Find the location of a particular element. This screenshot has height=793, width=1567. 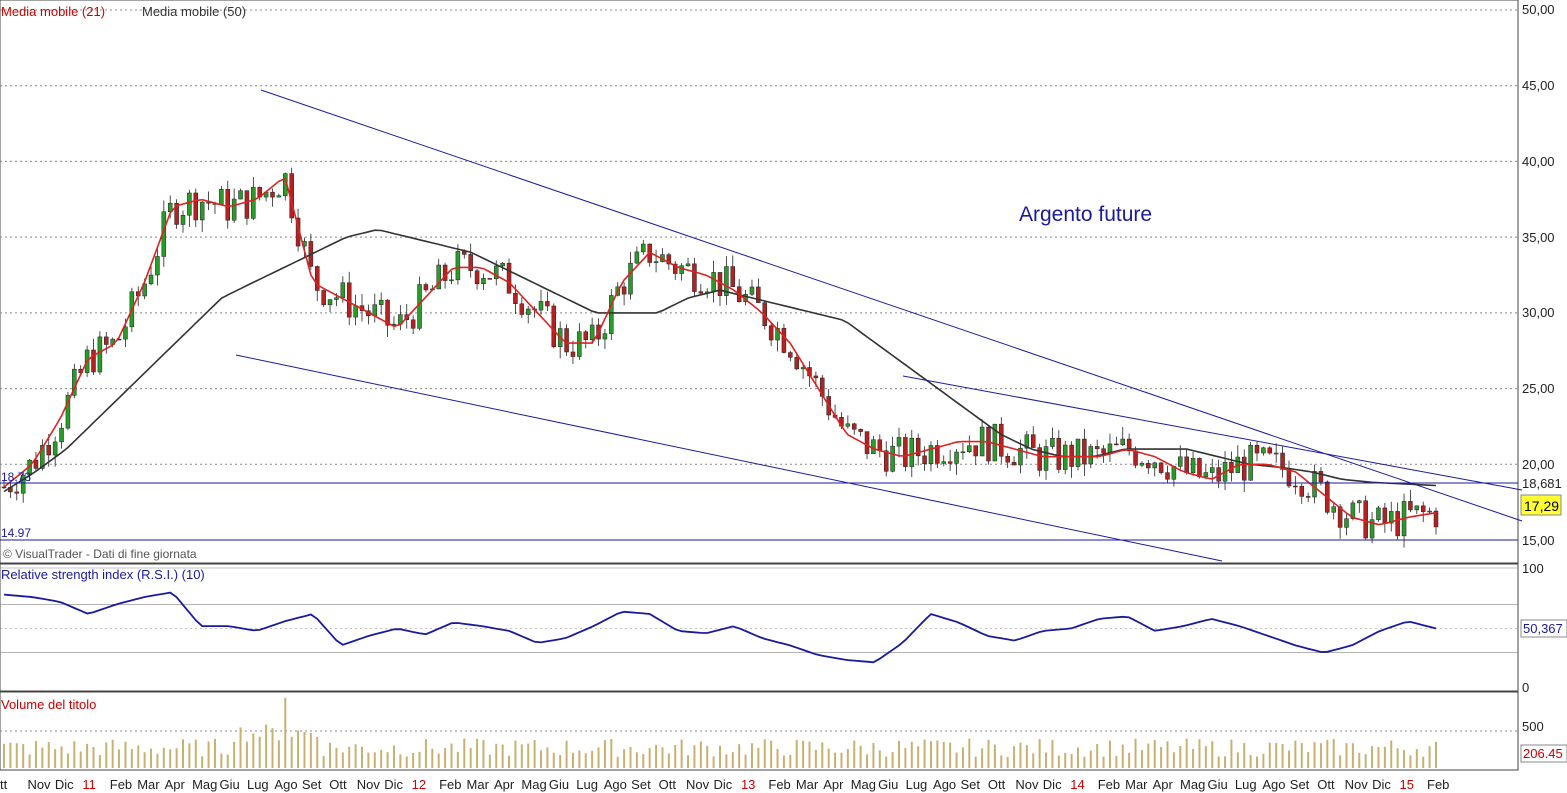

last-price-label: 17,29 is located at coordinates (1541, 506).